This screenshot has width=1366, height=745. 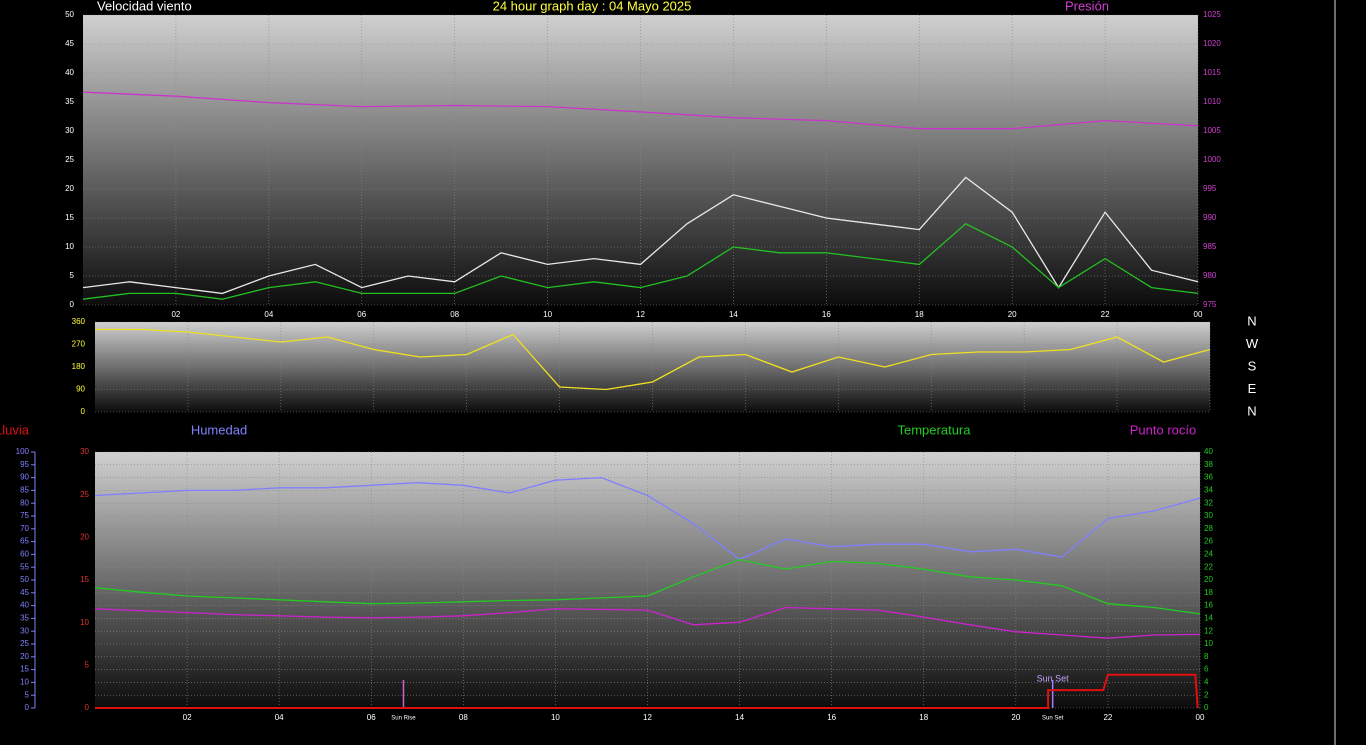 What do you see at coordinates (1208, 541) in the screenshot?
I see `y2-tick-label: 26` at bounding box center [1208, 541].